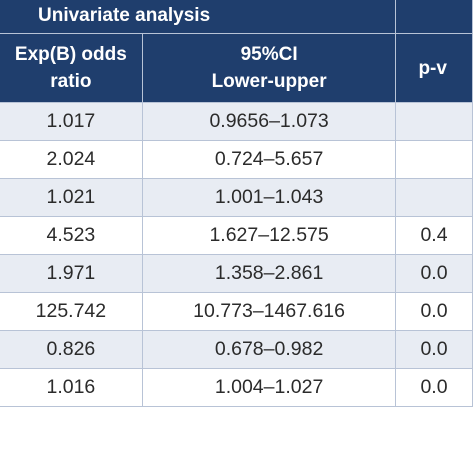 The image size is (474, 474). What do you see at coordinates (71, 197) in the screenshot?
I see `odds-ratio-cell: 1.021` at bounding box center [71, 197].